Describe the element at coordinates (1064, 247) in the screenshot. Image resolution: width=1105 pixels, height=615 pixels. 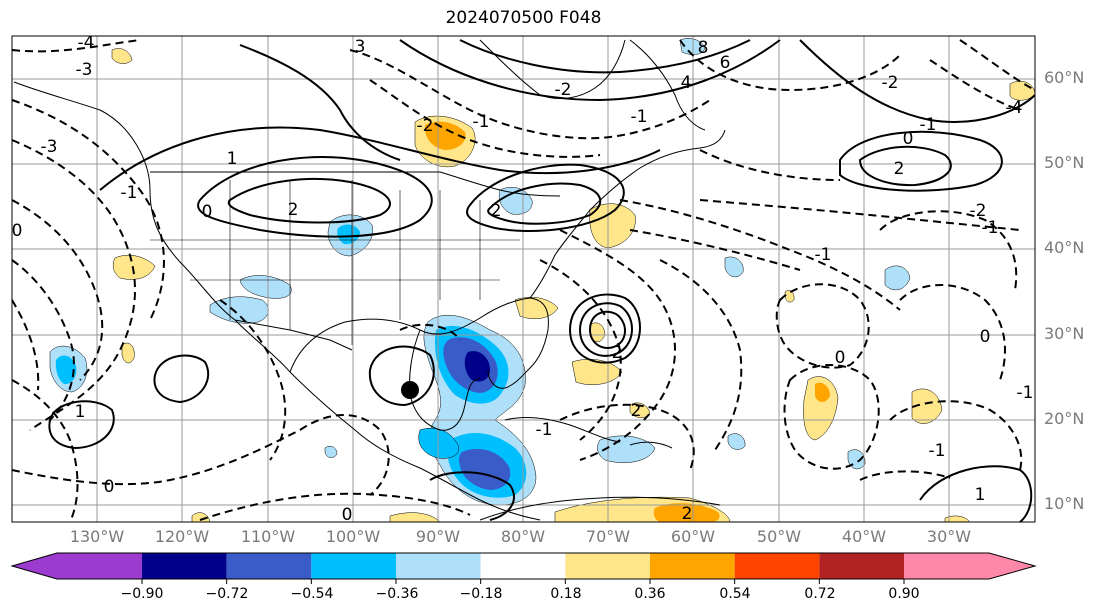
I see `lat-label-40n: 40°N` at that location.